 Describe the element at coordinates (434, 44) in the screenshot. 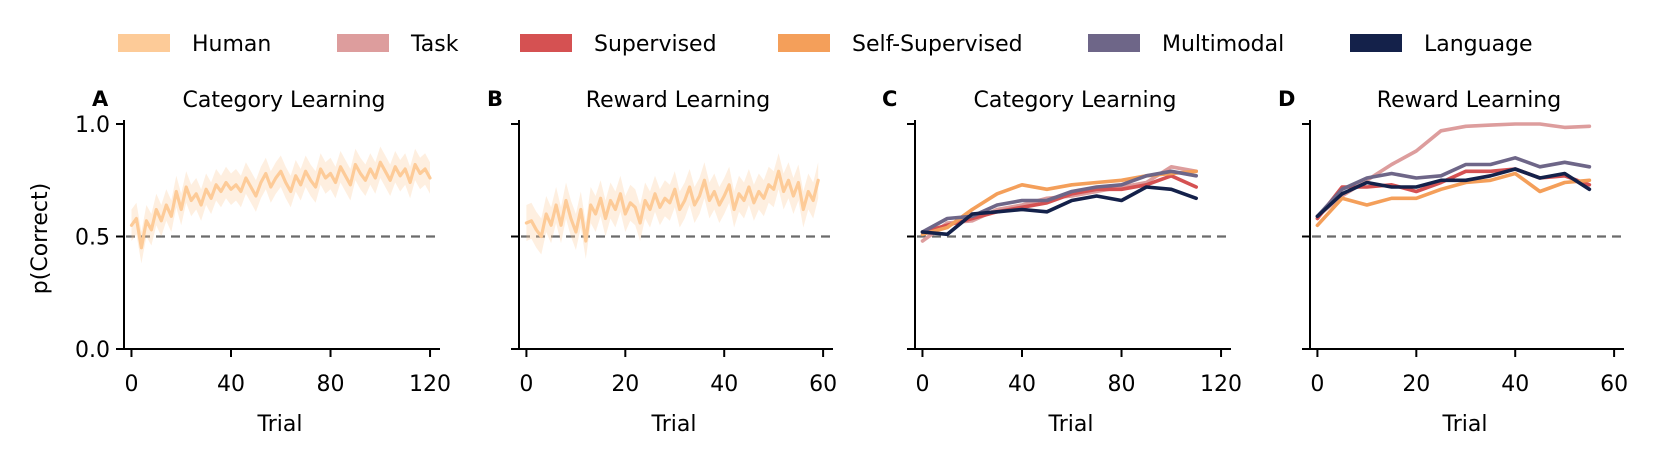

I see `legend-label: Task` at that location.